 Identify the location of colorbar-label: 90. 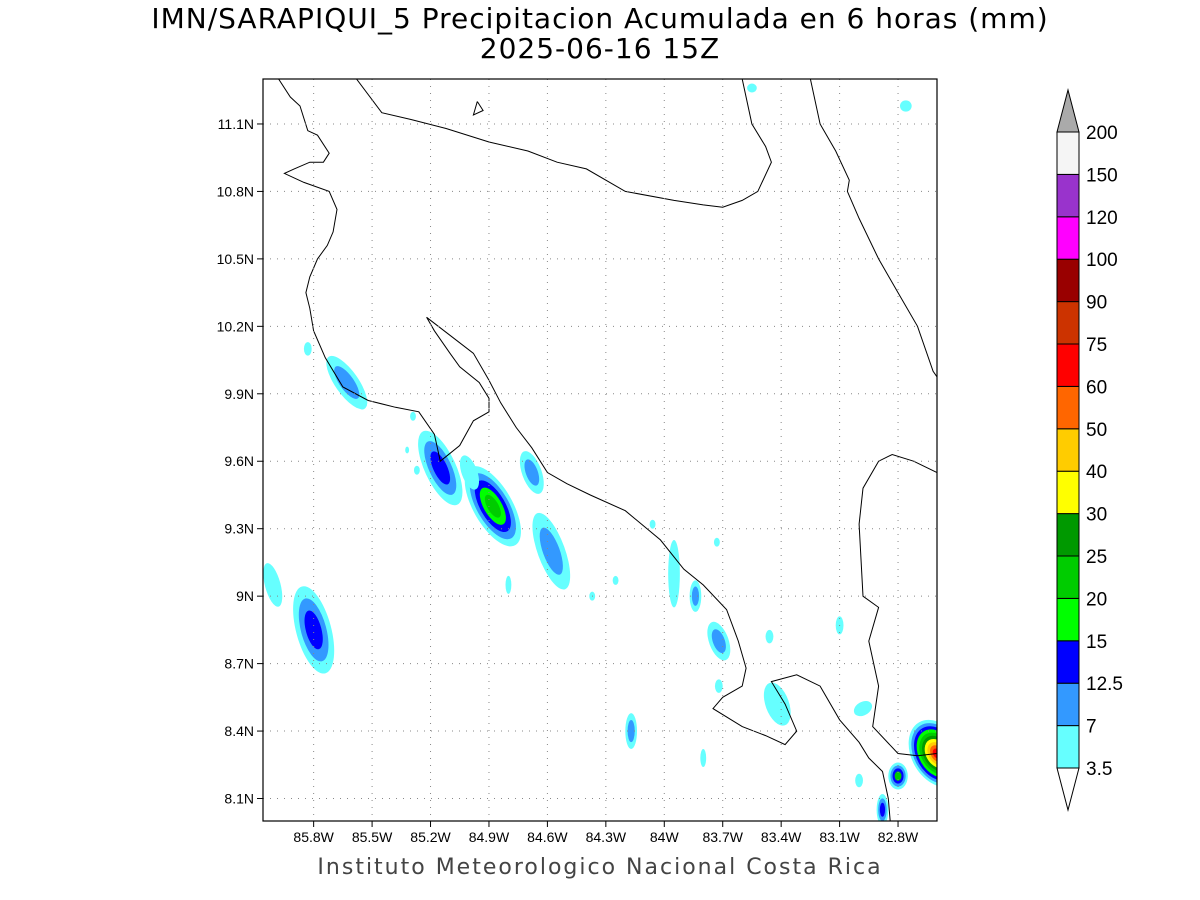
(1096, 303).